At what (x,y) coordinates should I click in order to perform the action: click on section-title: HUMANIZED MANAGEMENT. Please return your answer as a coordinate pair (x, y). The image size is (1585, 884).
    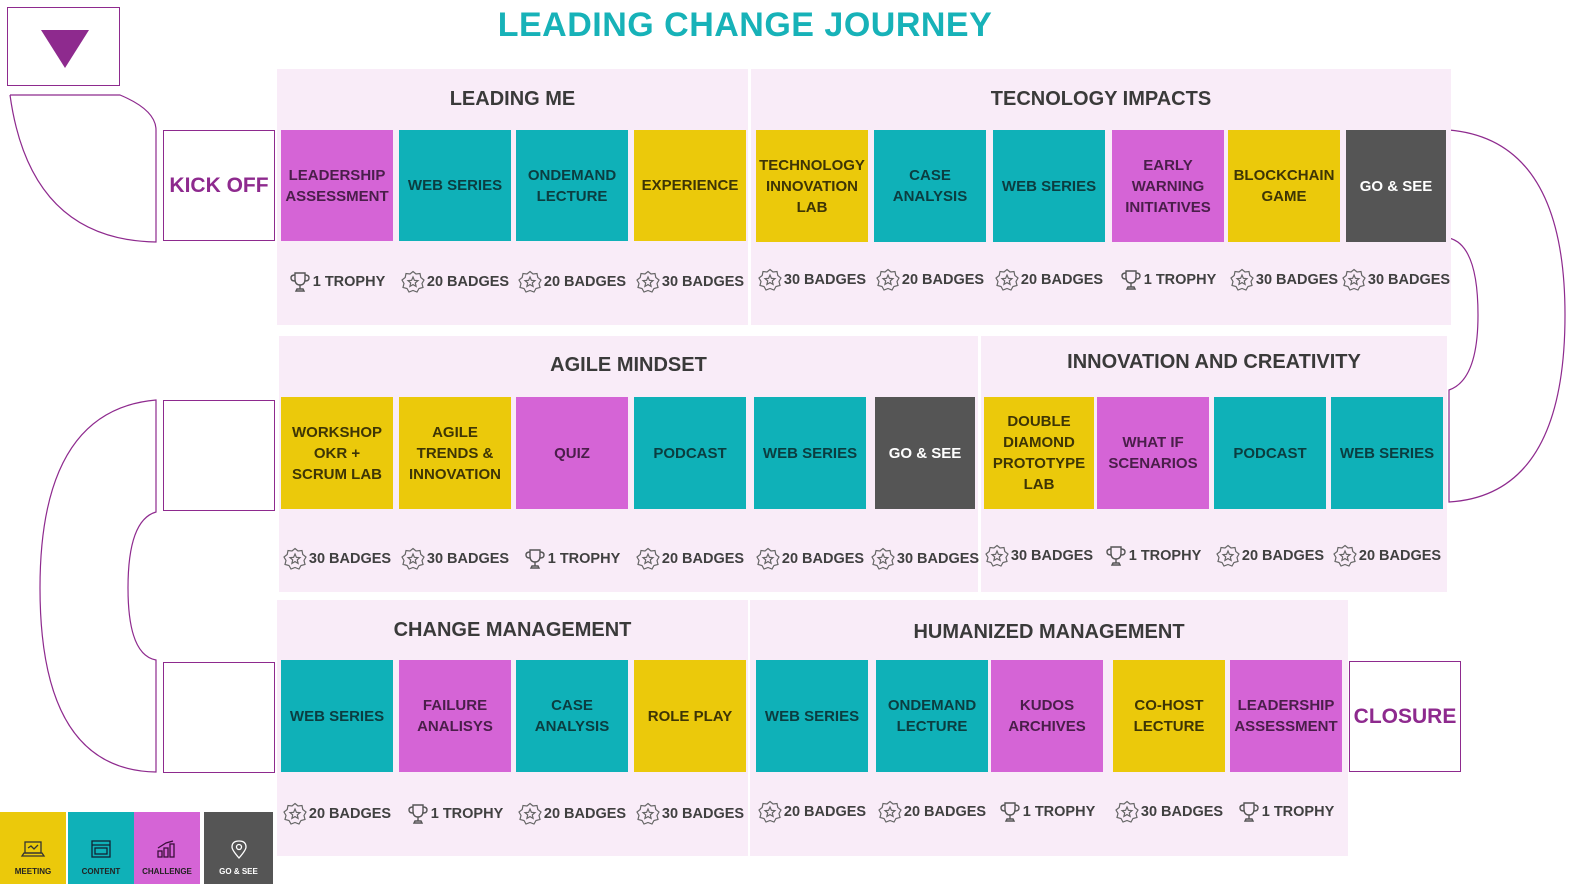
    Looking at the image, I should click on (1049, 632).